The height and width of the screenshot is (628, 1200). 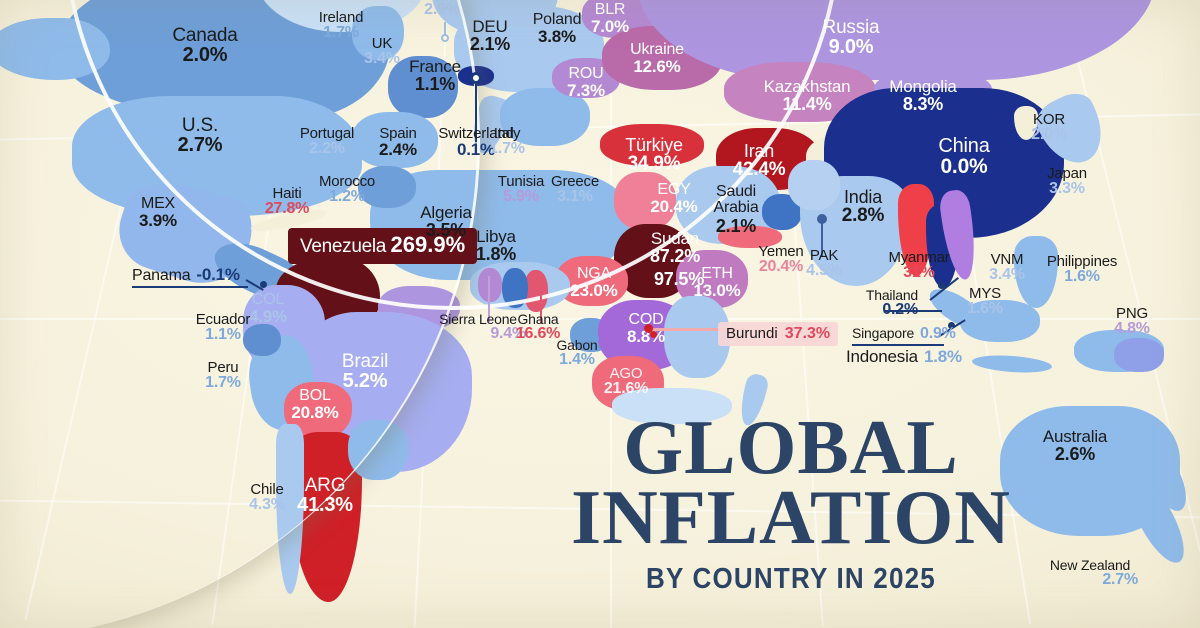 I want to click on label-brazil-name: Brazil, so click(x=365, y=361).